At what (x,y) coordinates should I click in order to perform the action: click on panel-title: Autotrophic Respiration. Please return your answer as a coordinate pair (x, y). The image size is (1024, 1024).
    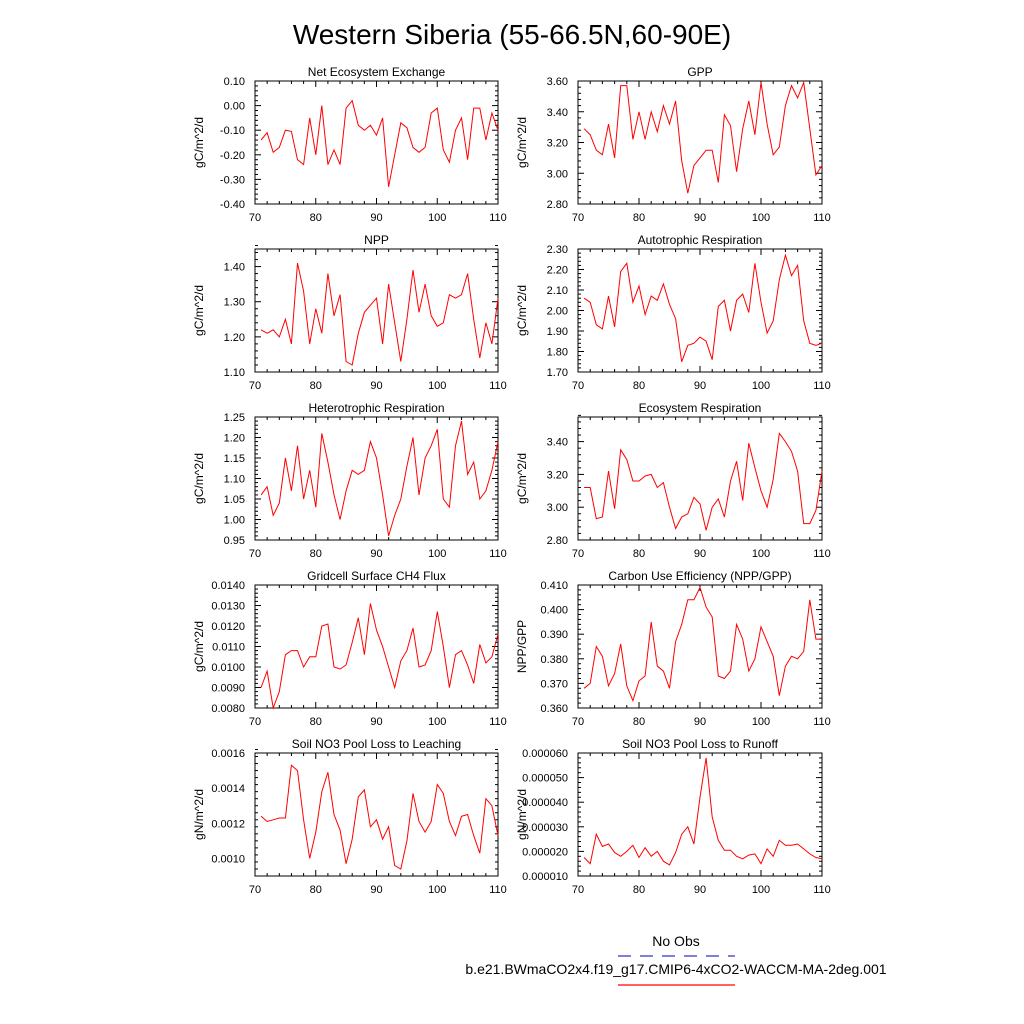
    Looking at the image, I should click on (700, 240).